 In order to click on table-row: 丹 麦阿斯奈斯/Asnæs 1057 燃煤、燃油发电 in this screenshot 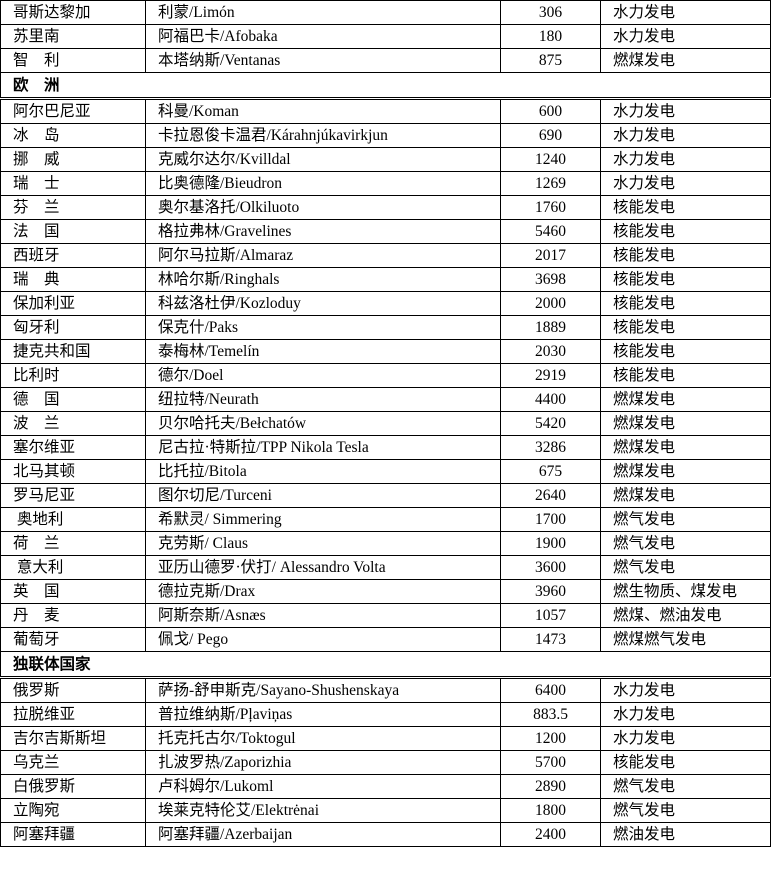, I will do `click(385, 615)`.